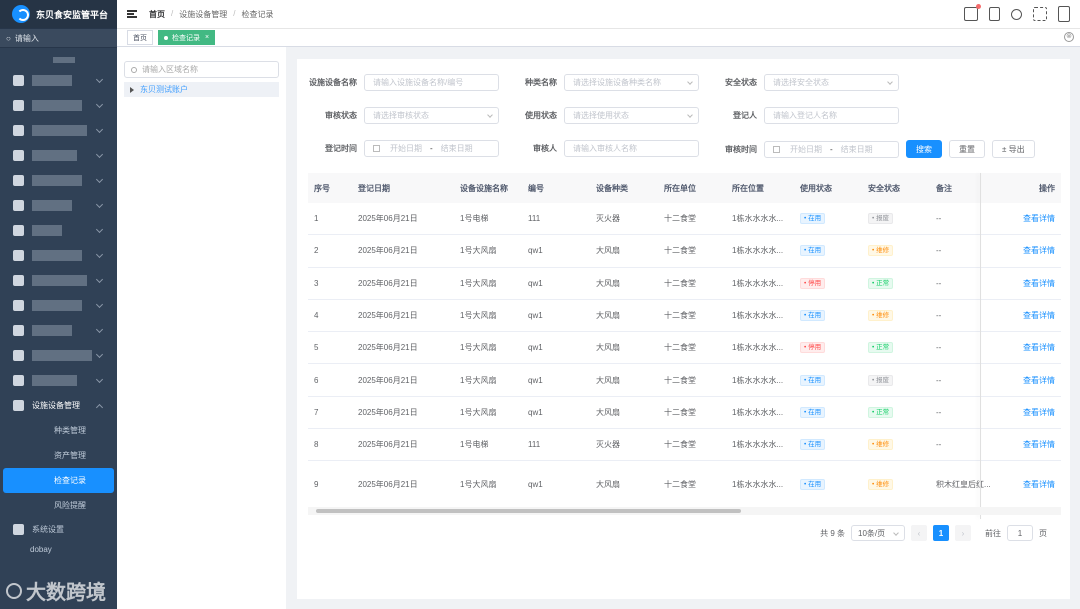 The height and width of the screenshot is (609, 1080). What do you see at coordinates (994, 14) in the screenshot?
I see `document-icon` at bounding box center [994, 14].